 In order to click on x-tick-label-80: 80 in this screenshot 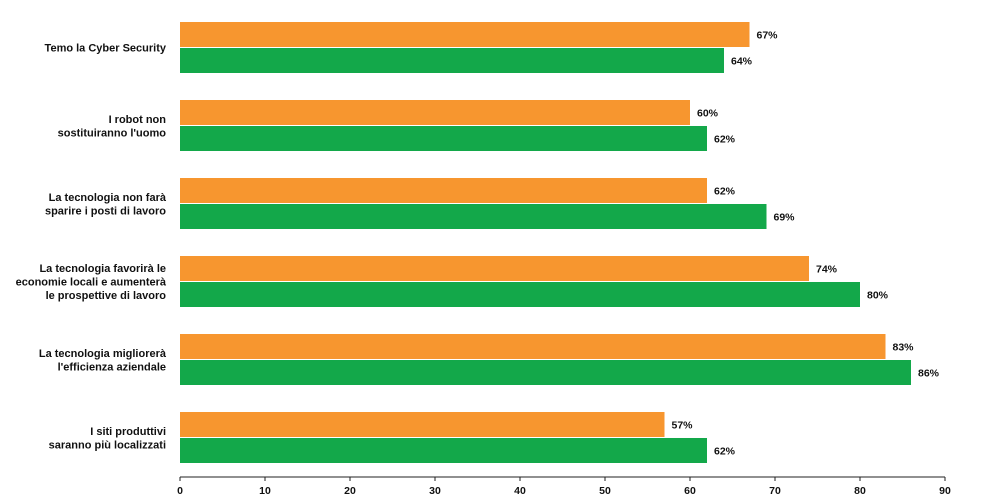, I will do `click(860, 491)`.